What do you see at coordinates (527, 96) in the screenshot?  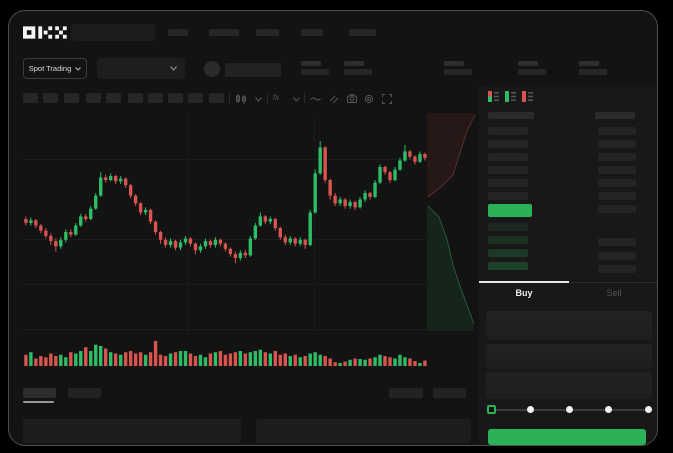 I see `book-asks-icon` at bounding box center [527, 96].